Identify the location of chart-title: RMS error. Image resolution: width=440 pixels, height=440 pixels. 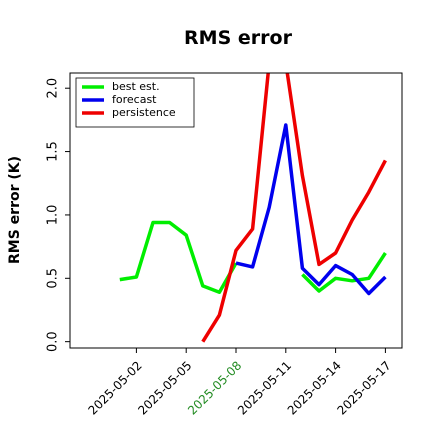
(238, 38).